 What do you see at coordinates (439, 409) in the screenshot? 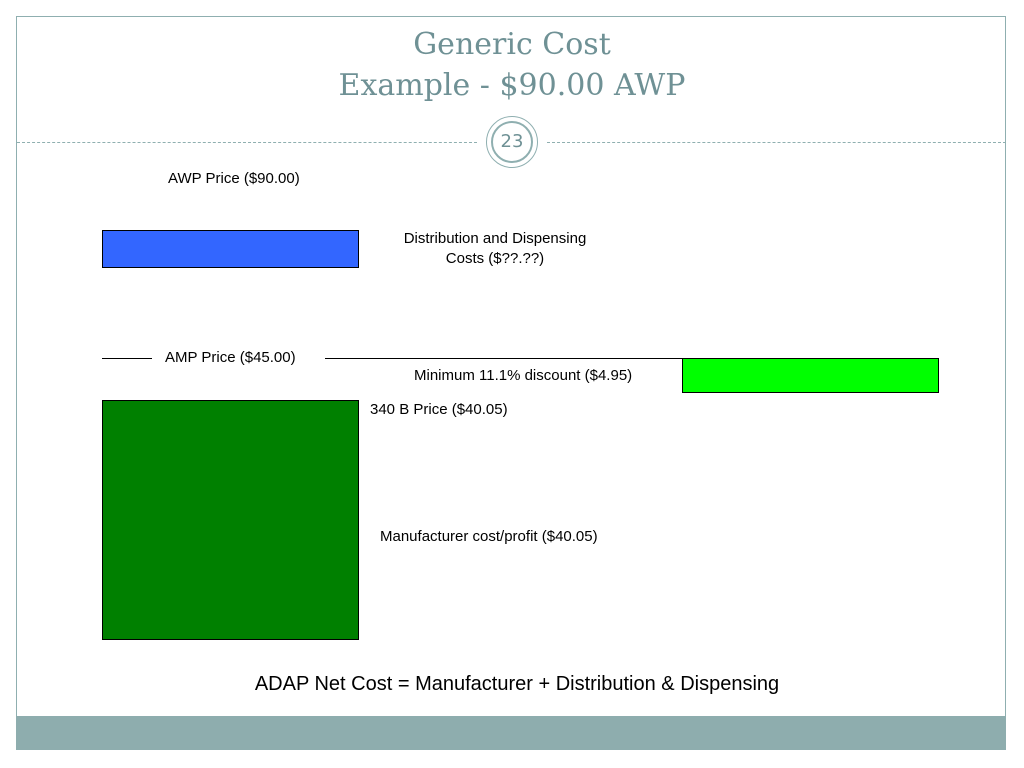
I see `price-340b-label: 340 B Price ($40.05)` at bounding box center [439, 409].